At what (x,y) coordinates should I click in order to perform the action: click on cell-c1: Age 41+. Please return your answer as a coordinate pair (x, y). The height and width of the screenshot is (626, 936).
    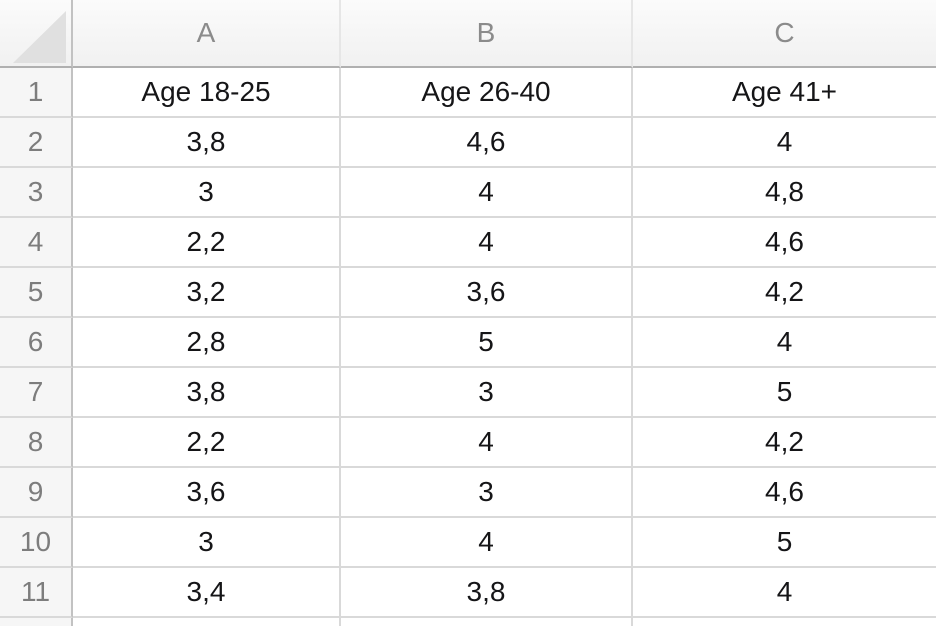
    Looking at the image, I should click on (784, 93).